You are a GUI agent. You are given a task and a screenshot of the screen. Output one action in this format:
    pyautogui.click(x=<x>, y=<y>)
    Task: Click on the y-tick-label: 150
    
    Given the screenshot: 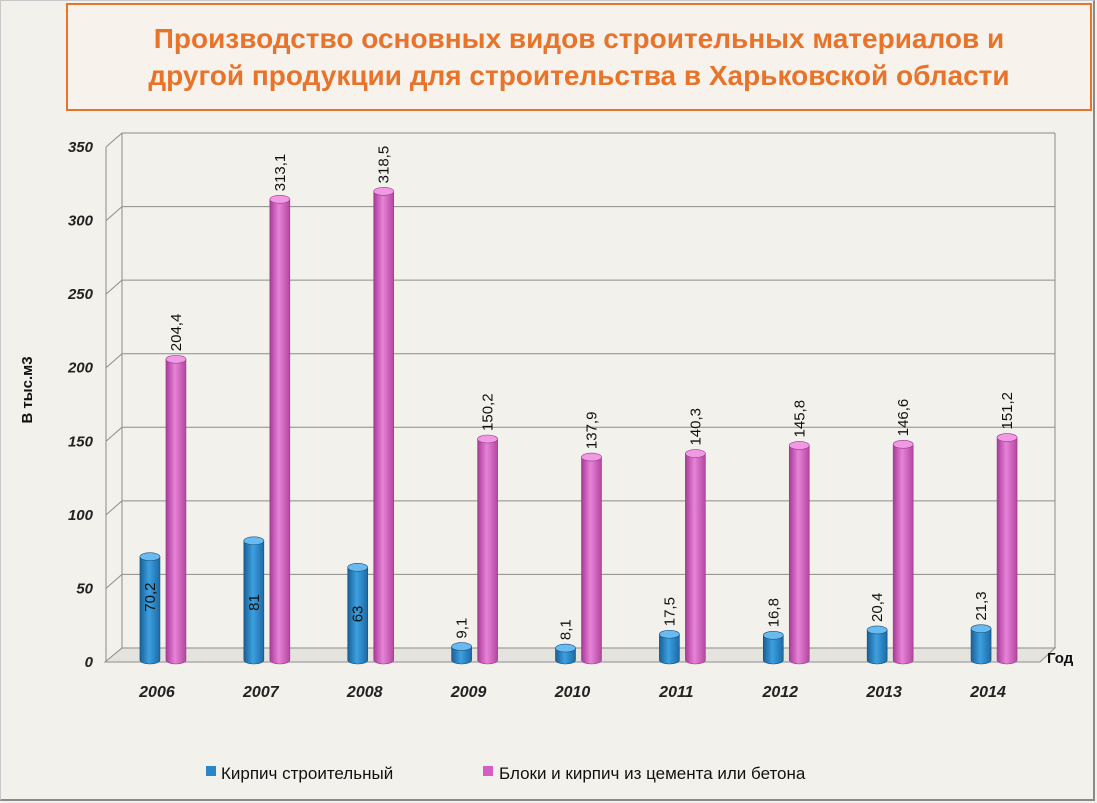 What is the action you would take?
    pyautogui.click(x=81, y=441)
    